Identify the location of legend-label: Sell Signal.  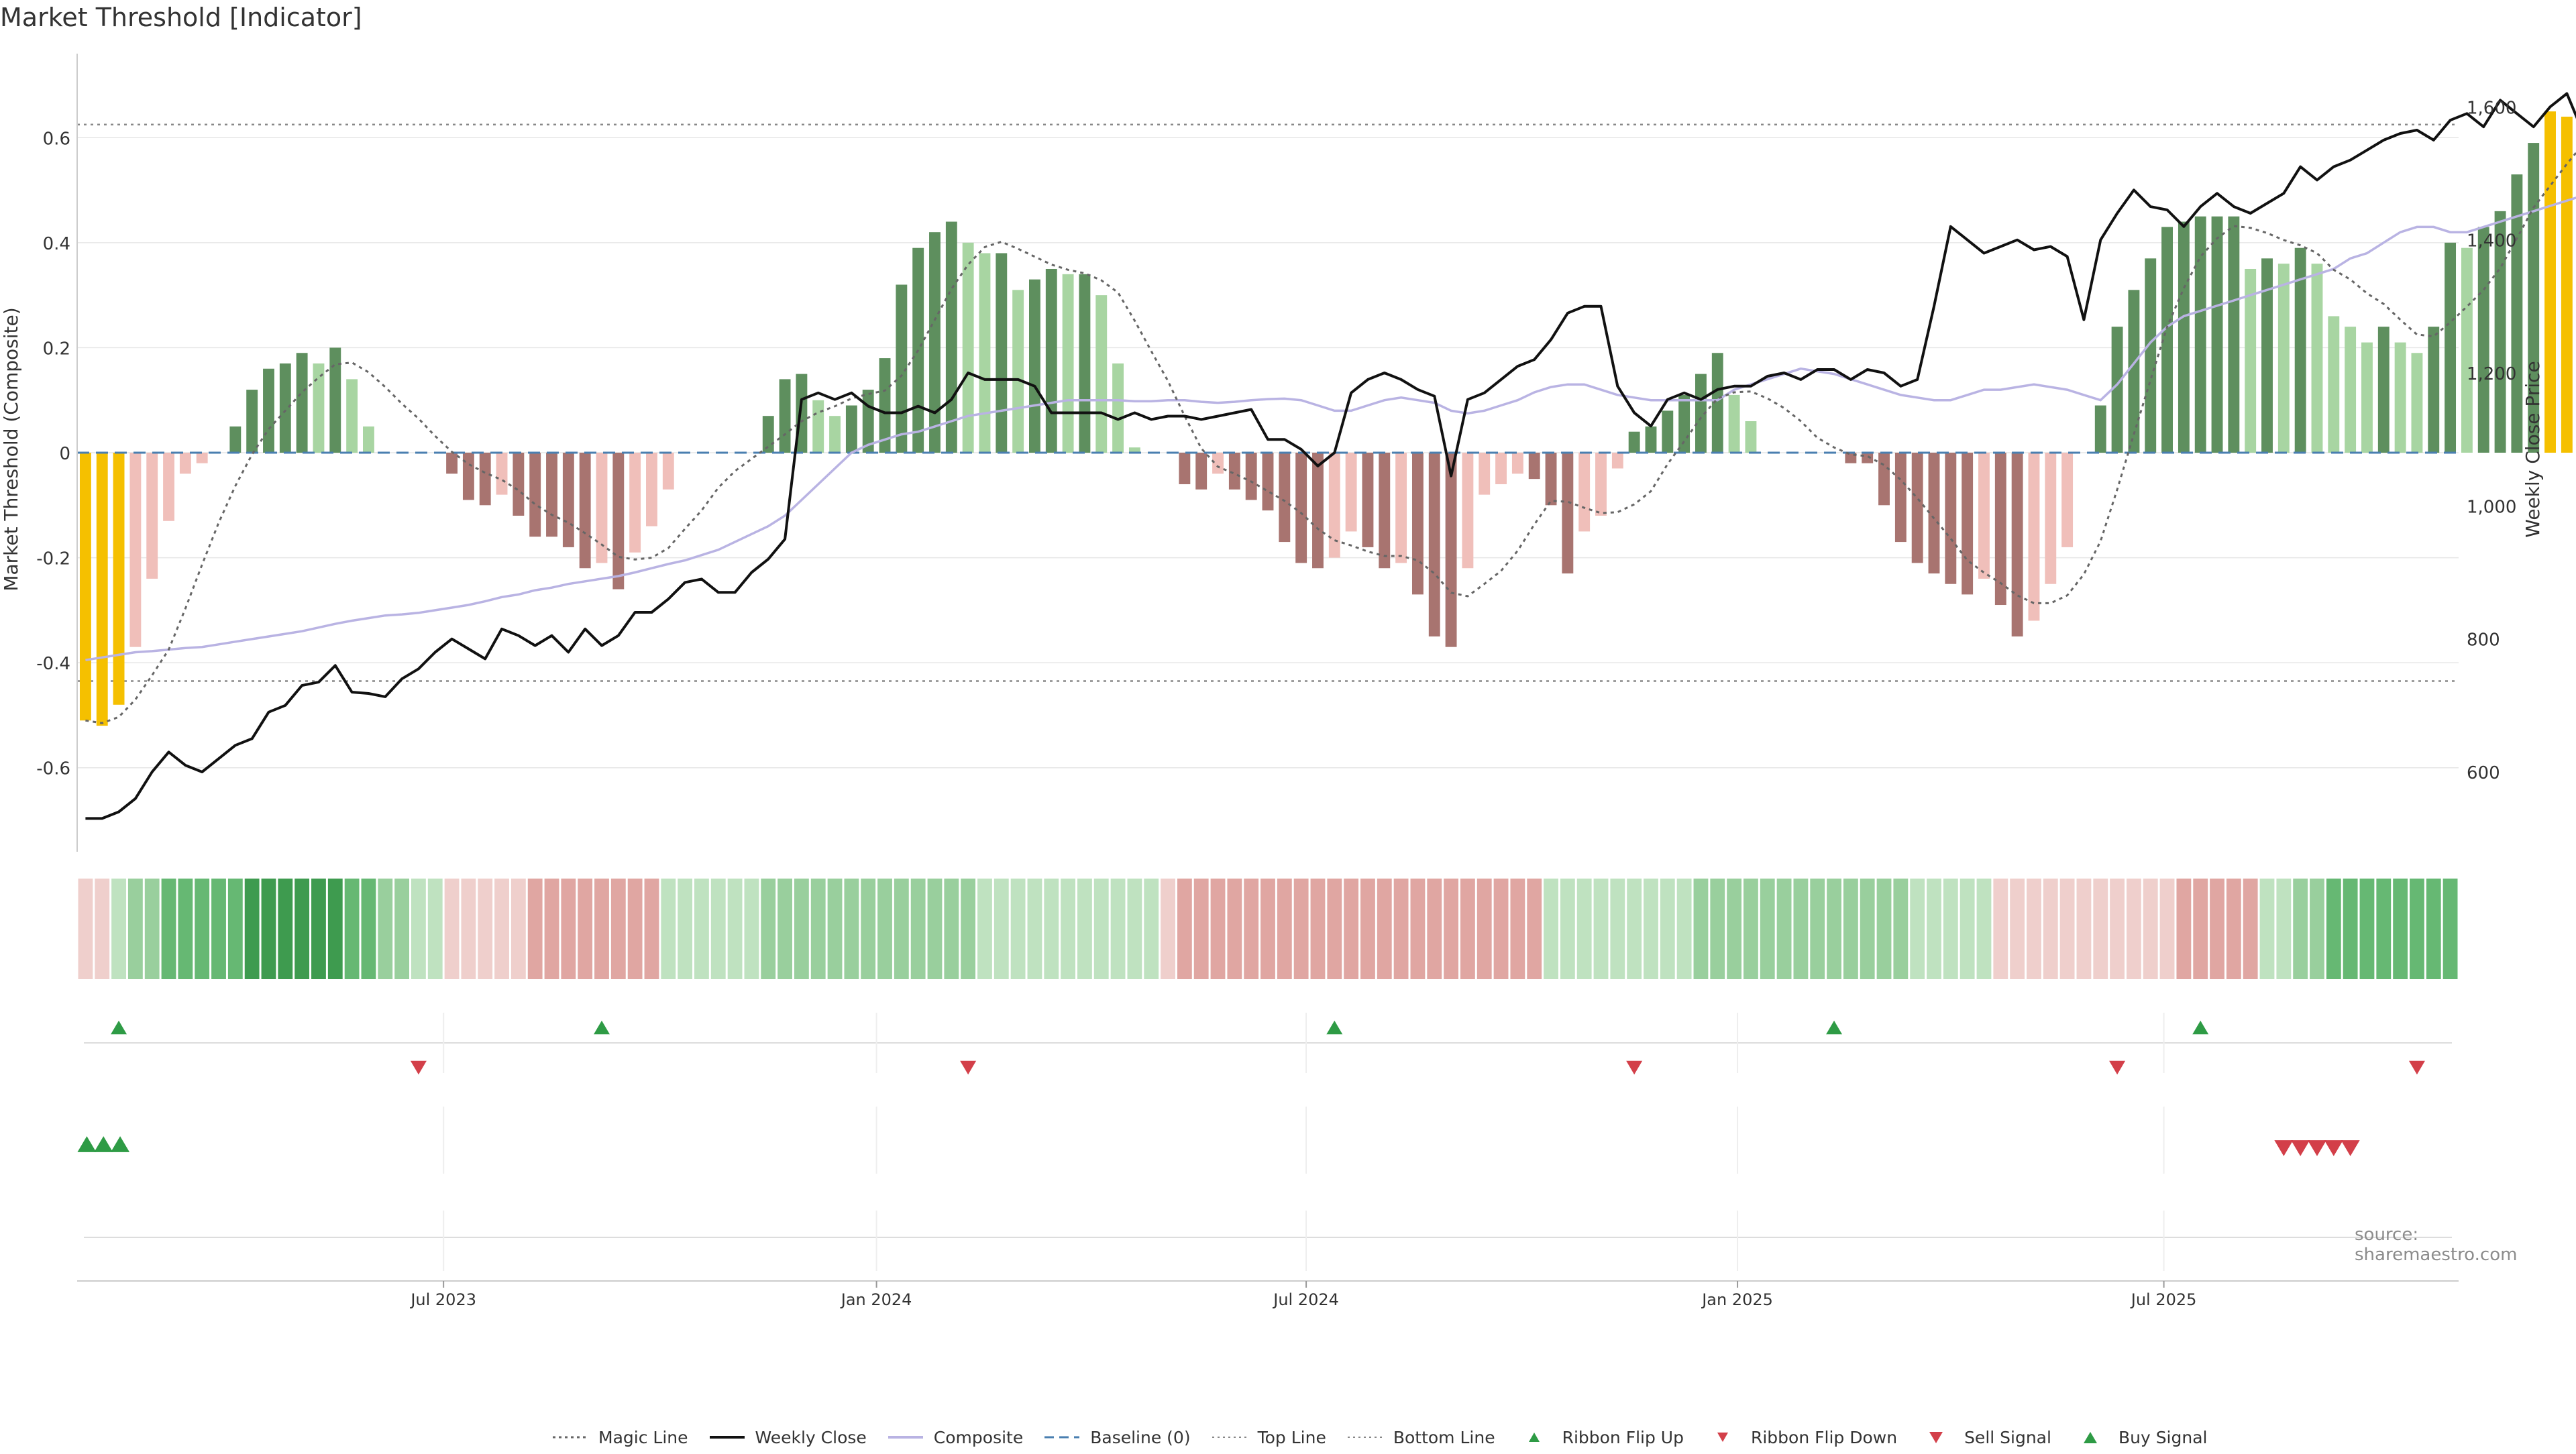
(2007, 1437).